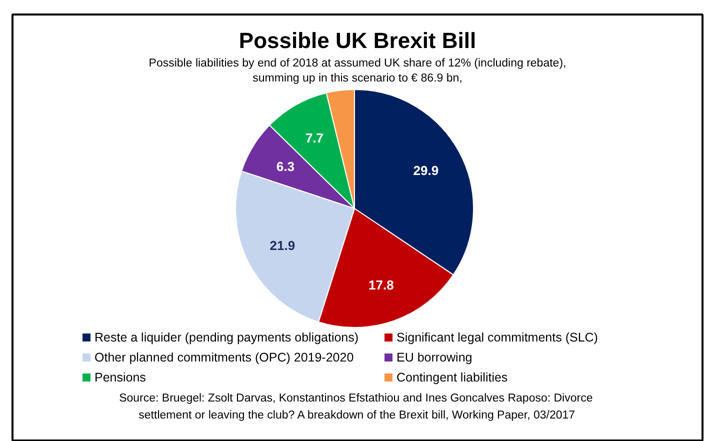 This screenshot has height=441, width=713. Describe the element at coordinates (226, 337) in the screenshot. I see `legend-label: Reste a liquider (pending payments obligations)` at that location.